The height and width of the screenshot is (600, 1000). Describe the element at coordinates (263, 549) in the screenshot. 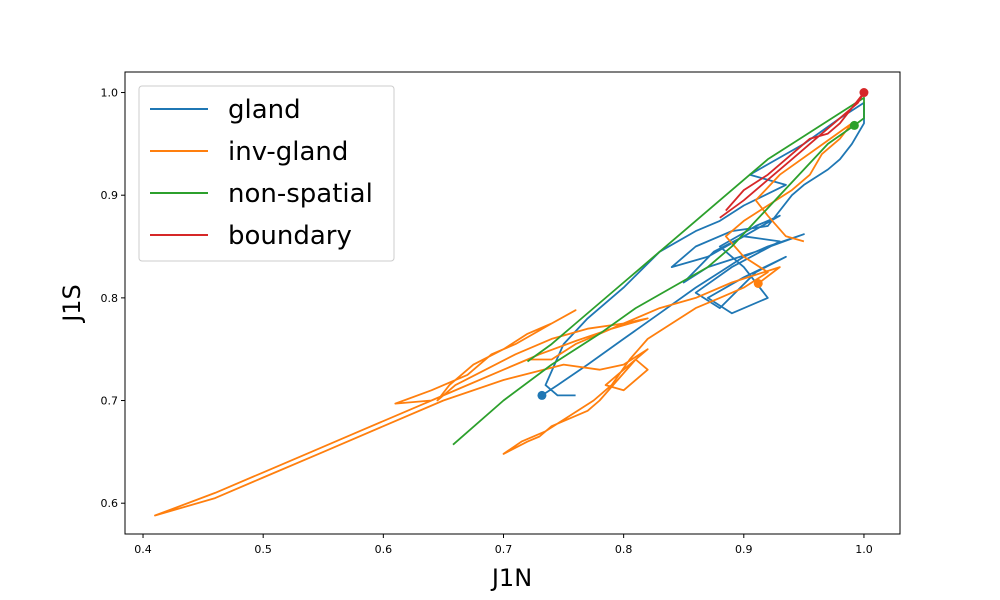

I see `x-tick-label: 0.5` at that location.